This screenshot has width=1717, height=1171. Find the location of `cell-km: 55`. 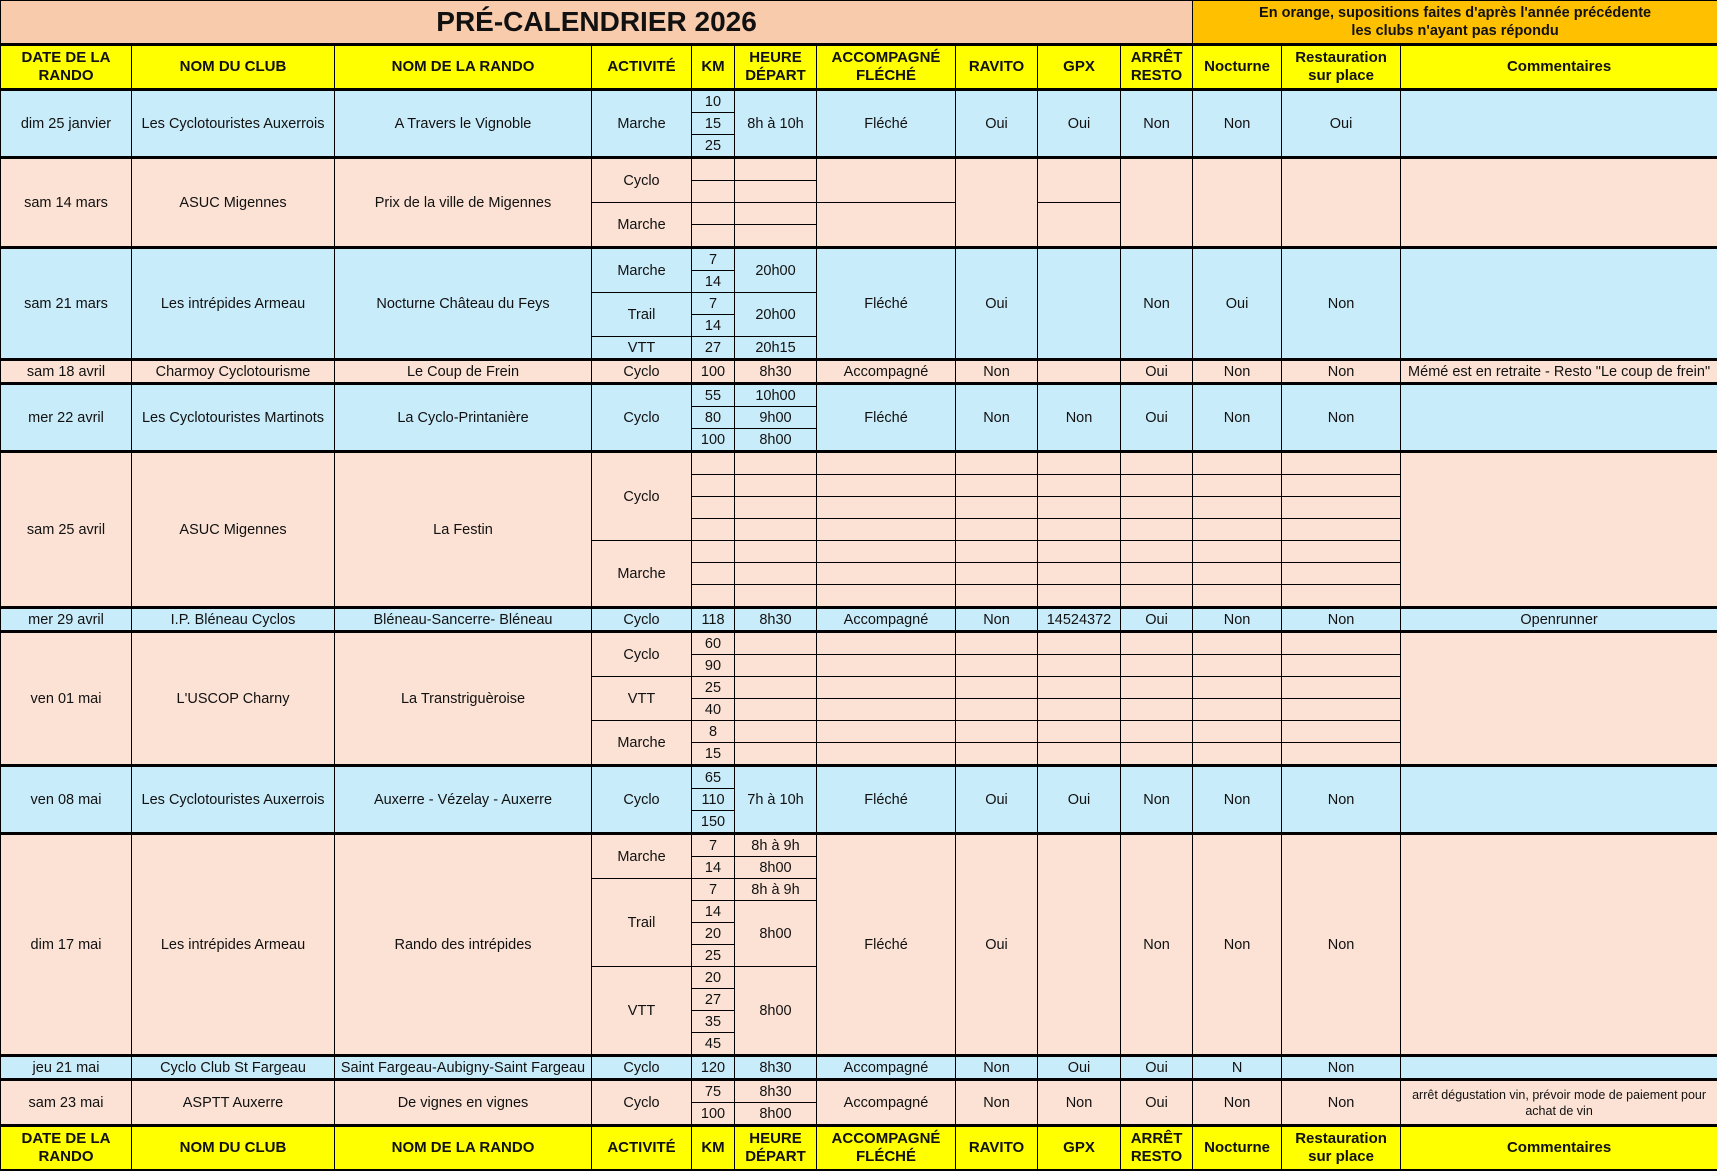

cell-km: 55 is located at coordinates (713, 395).